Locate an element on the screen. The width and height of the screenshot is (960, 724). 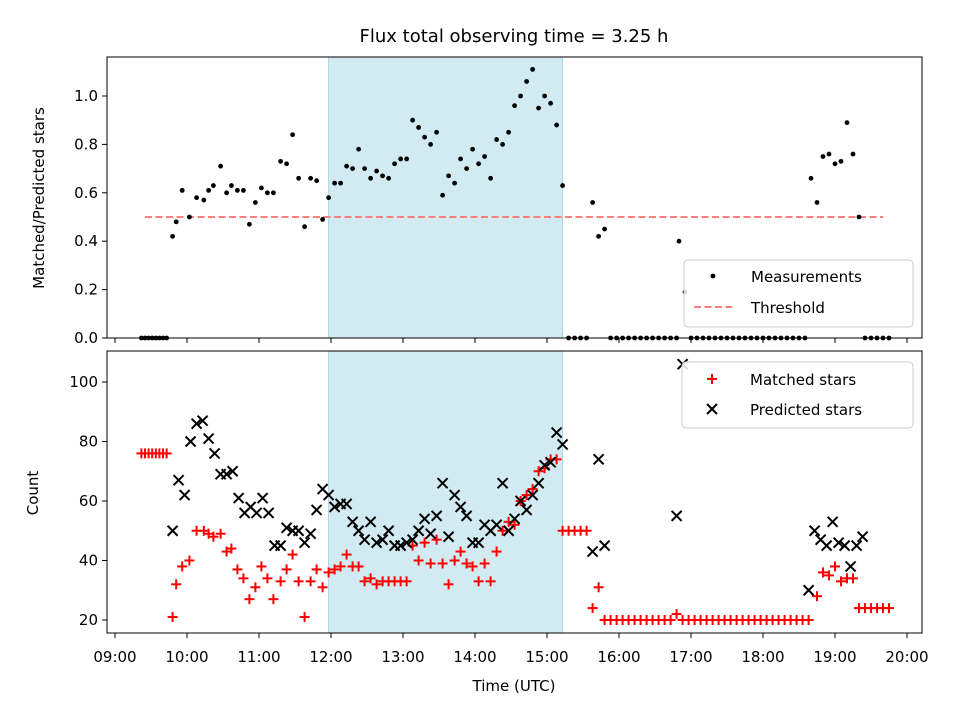
top-shaded-span is located at coordinates (446, 197).